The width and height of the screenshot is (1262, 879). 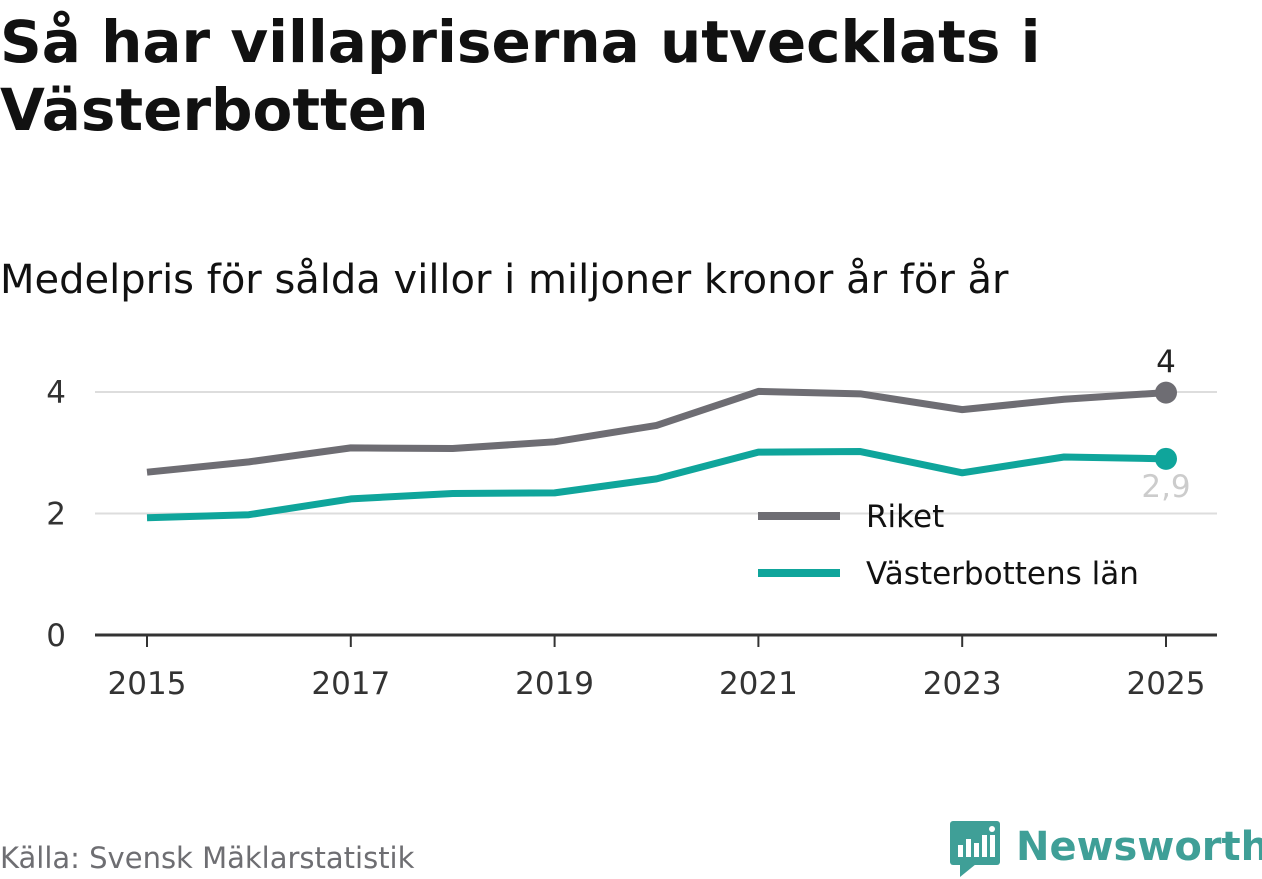 I want to click on legend-label: Riket, so click(x=905, y=517).